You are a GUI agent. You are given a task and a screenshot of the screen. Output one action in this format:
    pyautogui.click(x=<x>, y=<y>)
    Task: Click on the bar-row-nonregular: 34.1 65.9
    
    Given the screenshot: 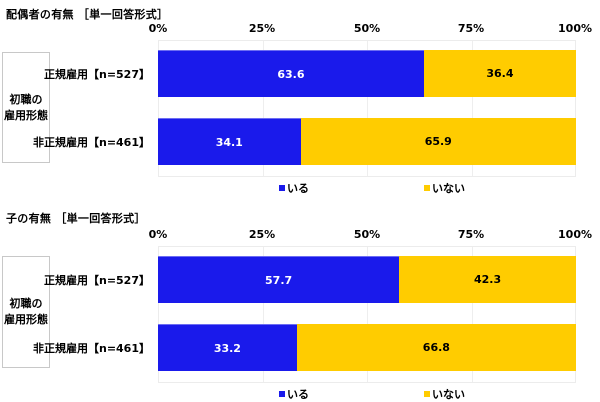 What is the action you would take?
    pyautogui.click(x=367, y=141)
    